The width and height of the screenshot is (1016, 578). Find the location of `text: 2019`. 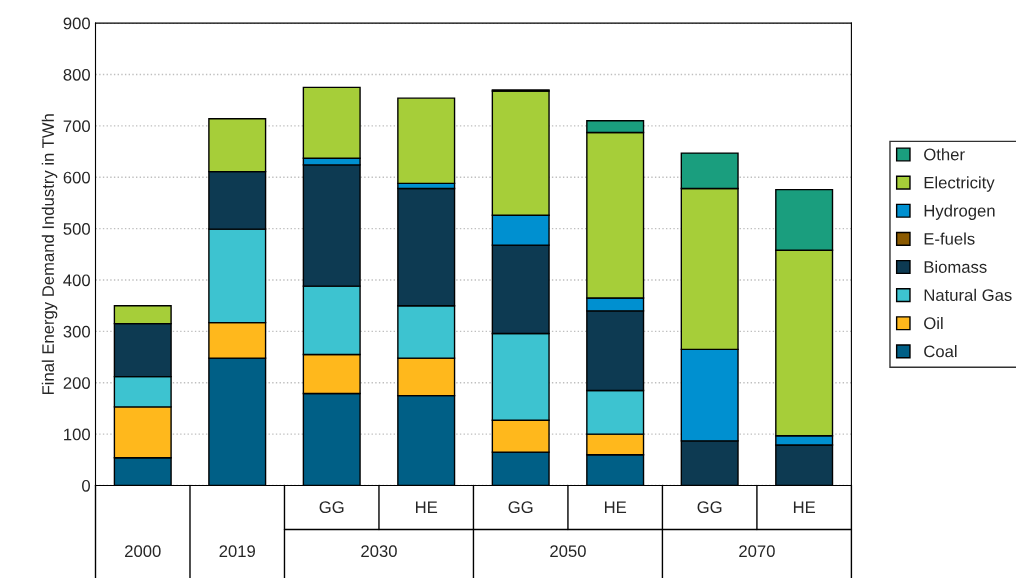

text: 2019 is located at coordinates (237, 551).